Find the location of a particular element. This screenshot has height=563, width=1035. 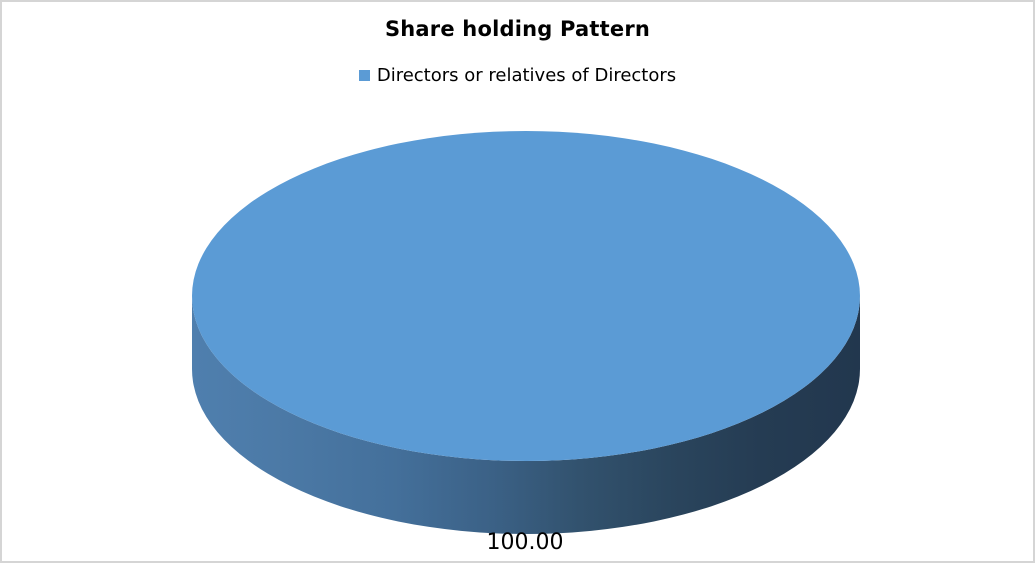

legend-marker-swatch is located at coordinates (364, 75).